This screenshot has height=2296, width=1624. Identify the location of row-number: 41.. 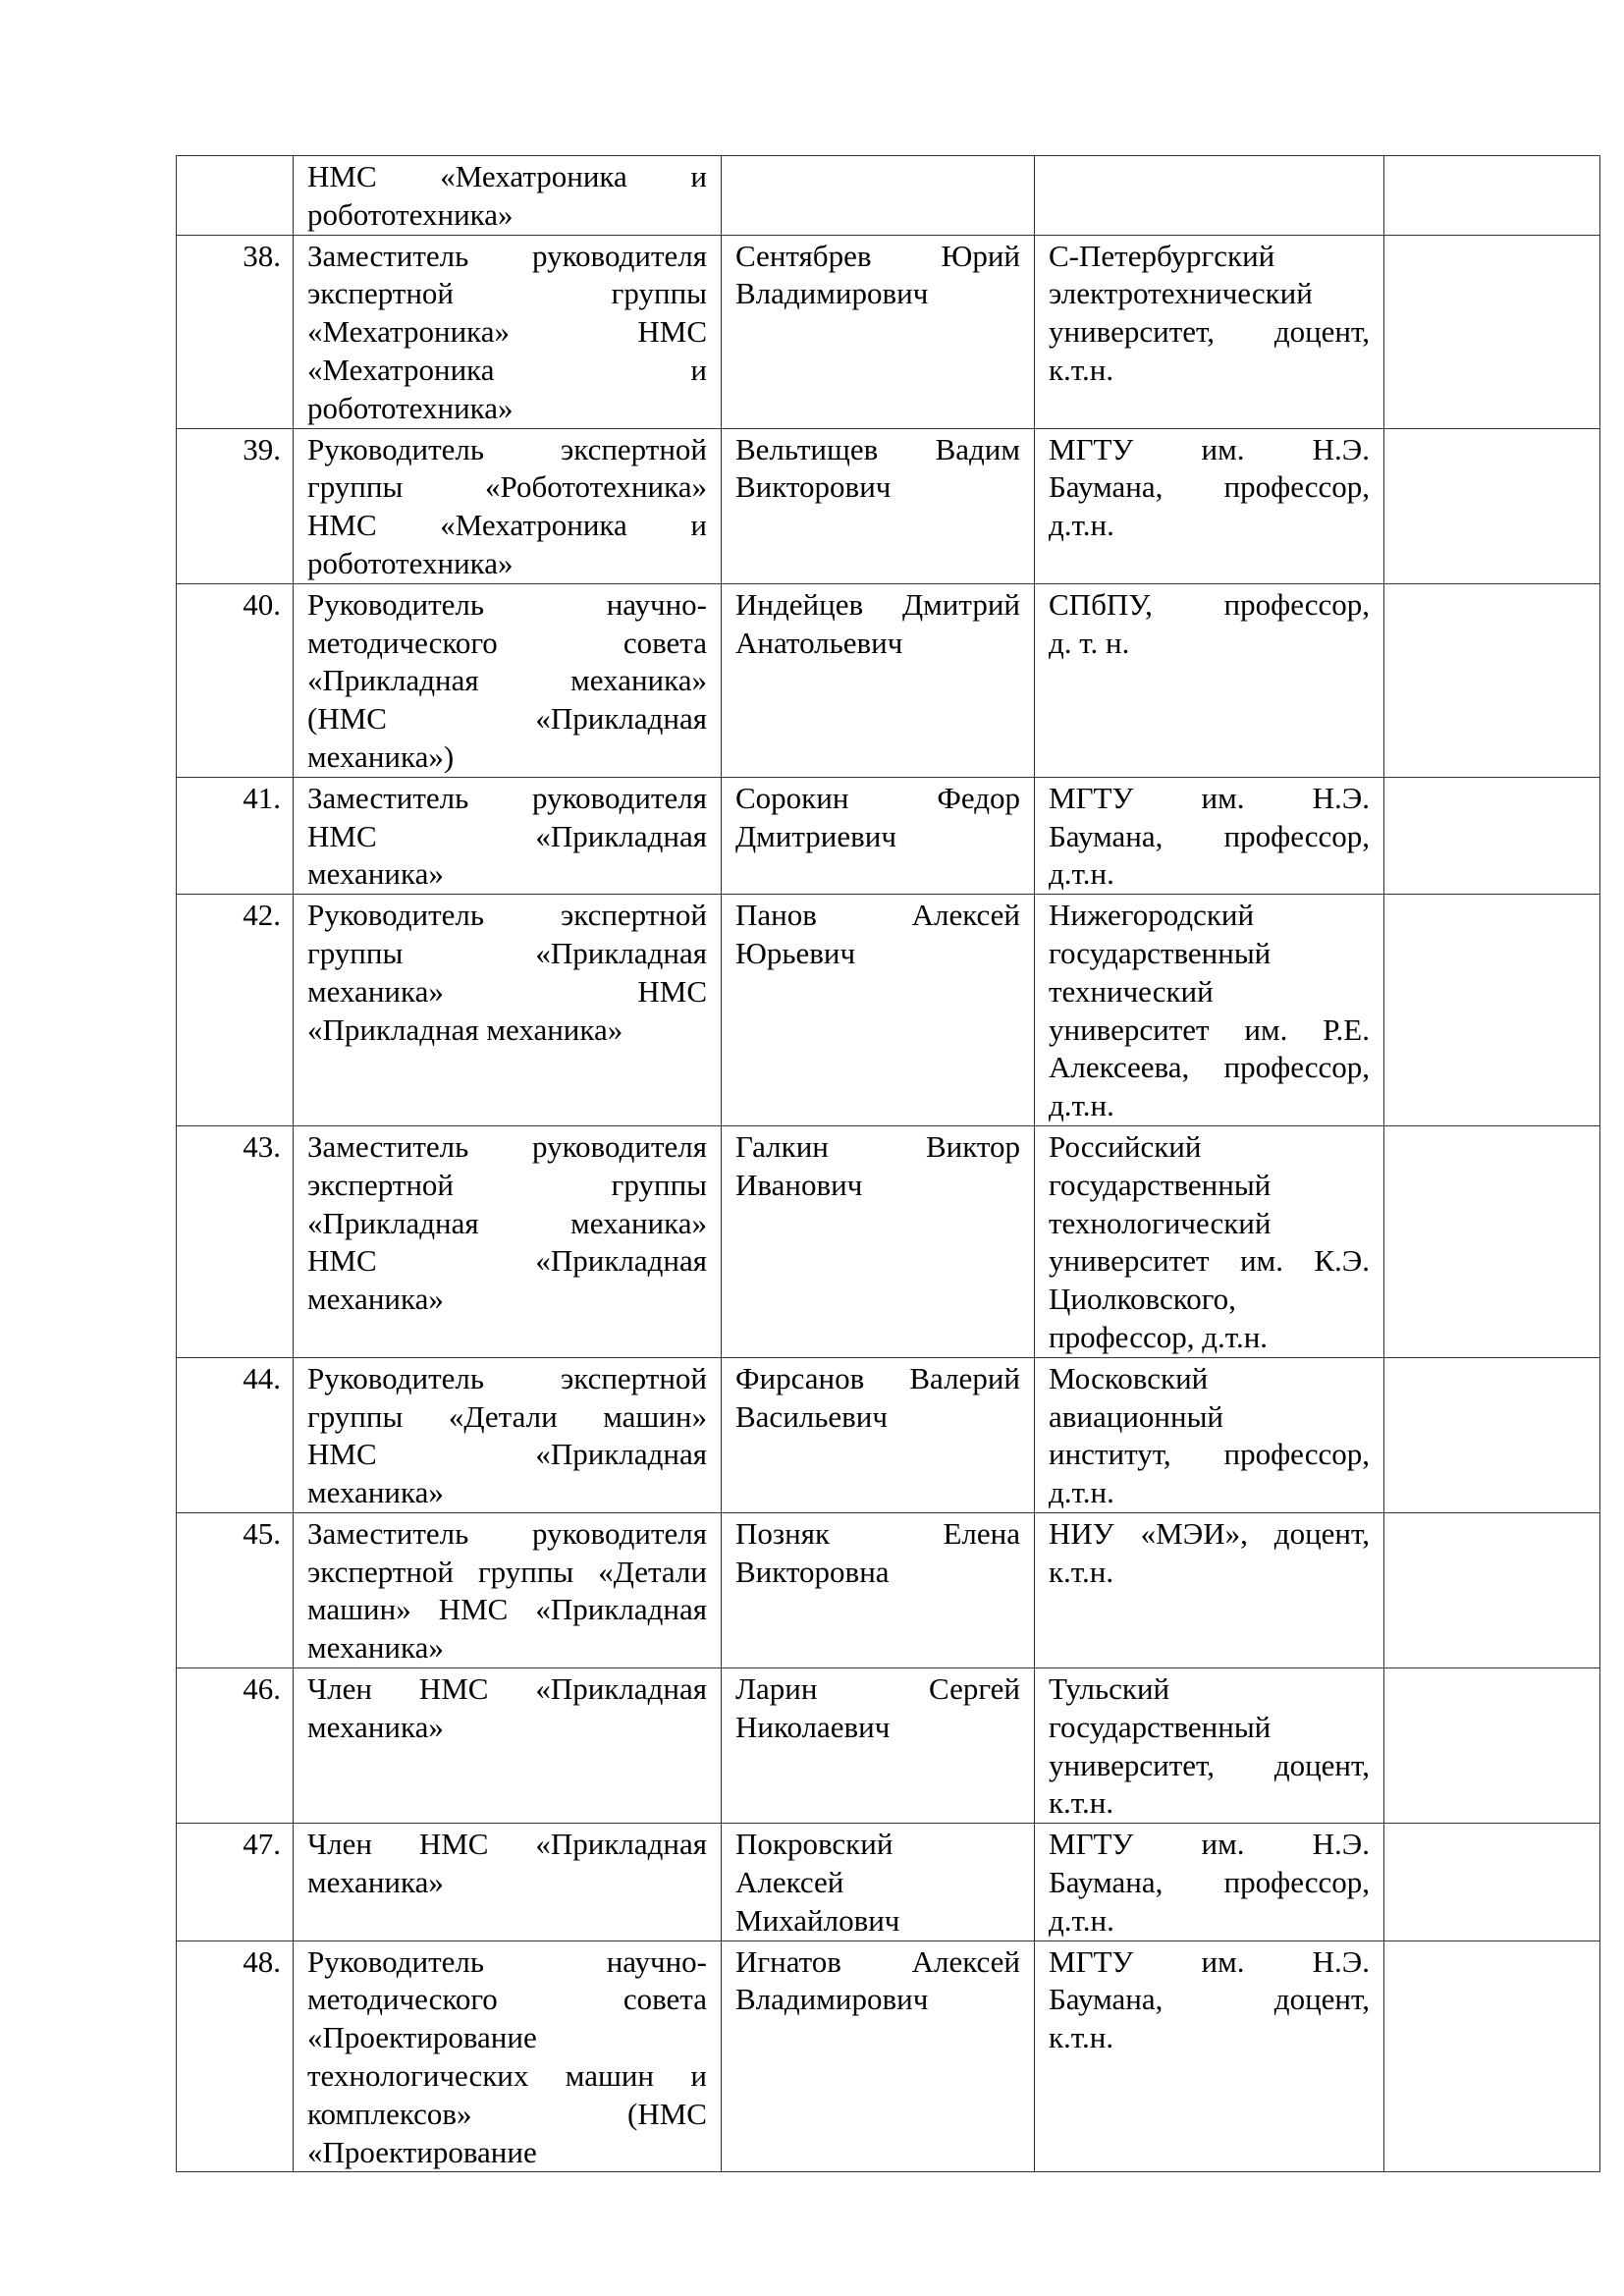
(235, 836).